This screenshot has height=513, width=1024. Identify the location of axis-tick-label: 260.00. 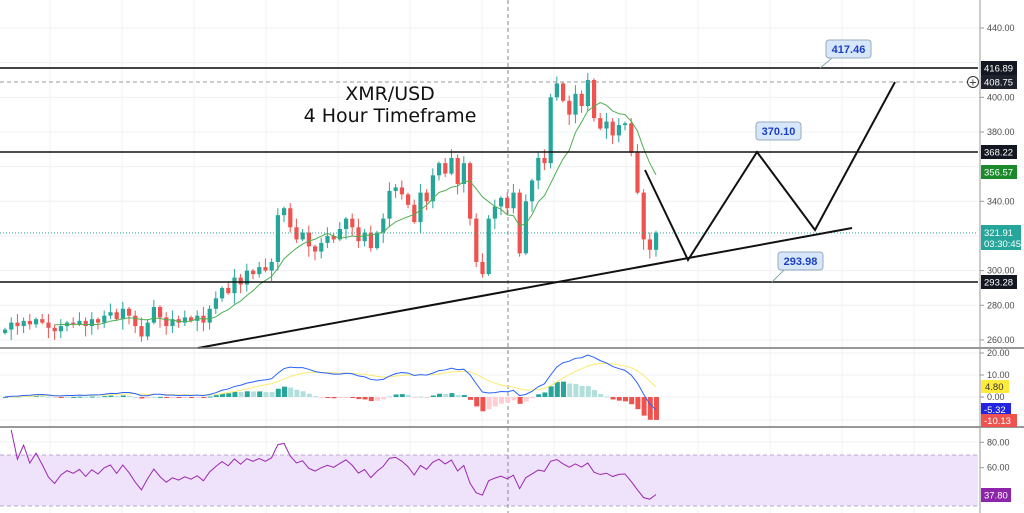
(1001, 340).